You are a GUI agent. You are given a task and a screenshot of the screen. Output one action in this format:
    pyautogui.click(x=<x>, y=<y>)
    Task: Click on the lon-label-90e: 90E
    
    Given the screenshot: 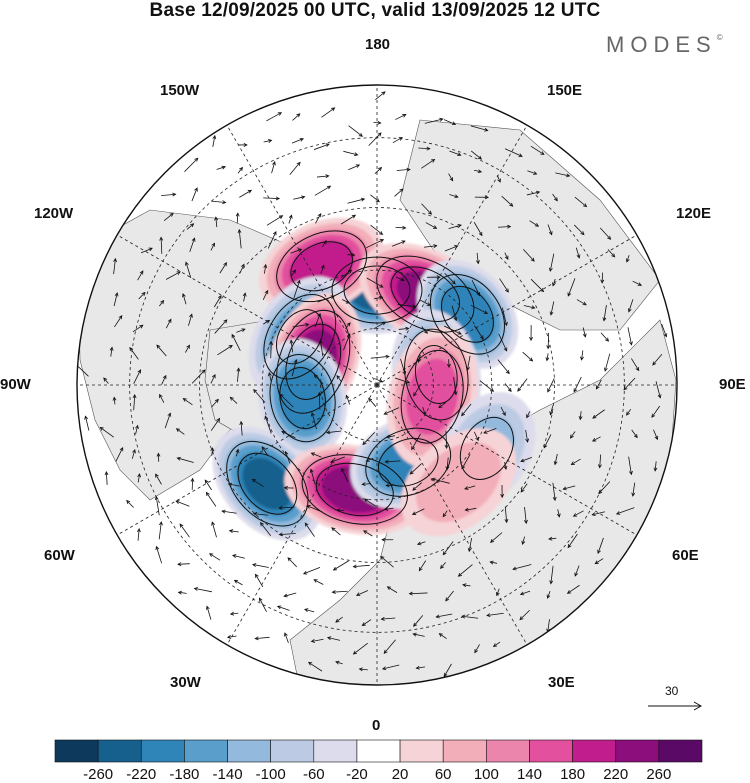 What is the action you would take?
    pyautogui.click(x=732, y=384)
    